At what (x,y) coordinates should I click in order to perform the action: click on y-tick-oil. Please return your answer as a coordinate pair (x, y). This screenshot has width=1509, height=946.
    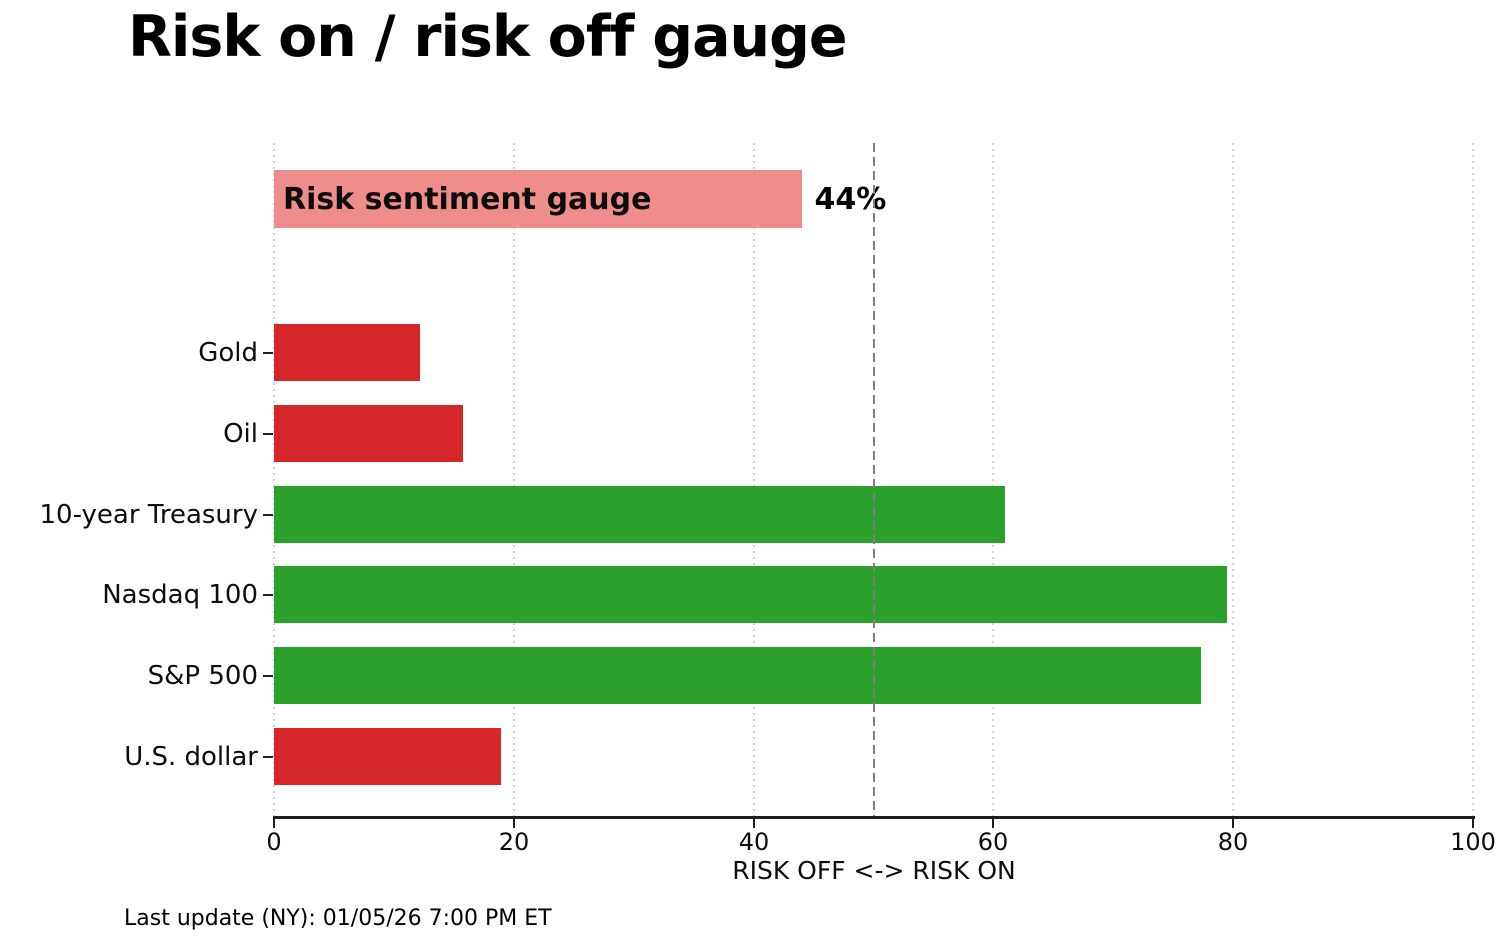
    Looking at the image, I should click on (268, 433).